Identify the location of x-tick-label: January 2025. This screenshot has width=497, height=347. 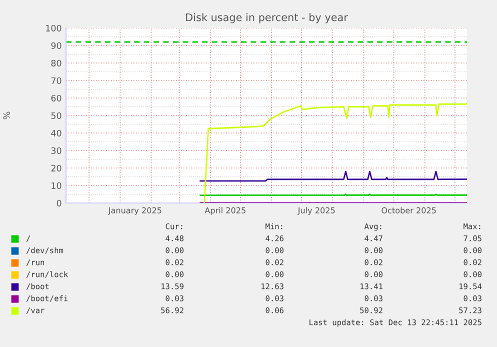
(135, 211).